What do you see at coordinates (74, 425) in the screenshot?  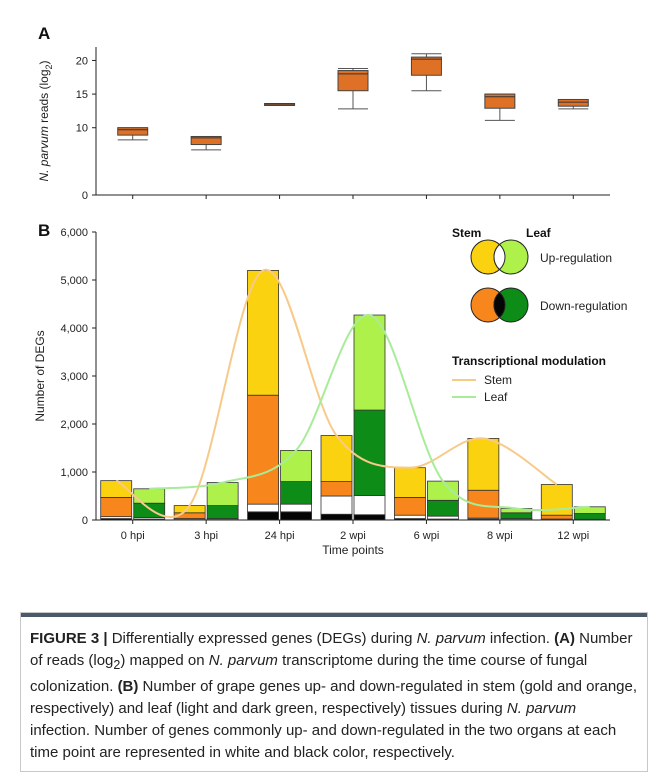 I see `b-y-tick-label: 2,000` at bounding box center [74, 425].